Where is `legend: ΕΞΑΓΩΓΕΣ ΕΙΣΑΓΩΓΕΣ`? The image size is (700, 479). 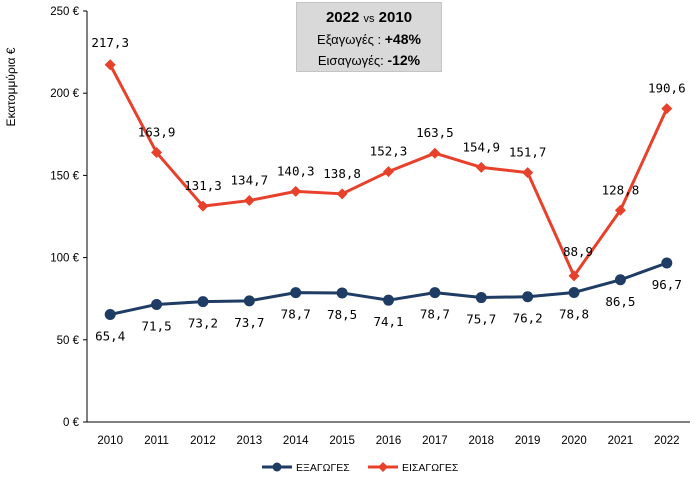
legend: ΕΞΑΓΩΓΕΣ ΕΙΣΑΓΩΓΕΣ is located at coordinates (360, 468).